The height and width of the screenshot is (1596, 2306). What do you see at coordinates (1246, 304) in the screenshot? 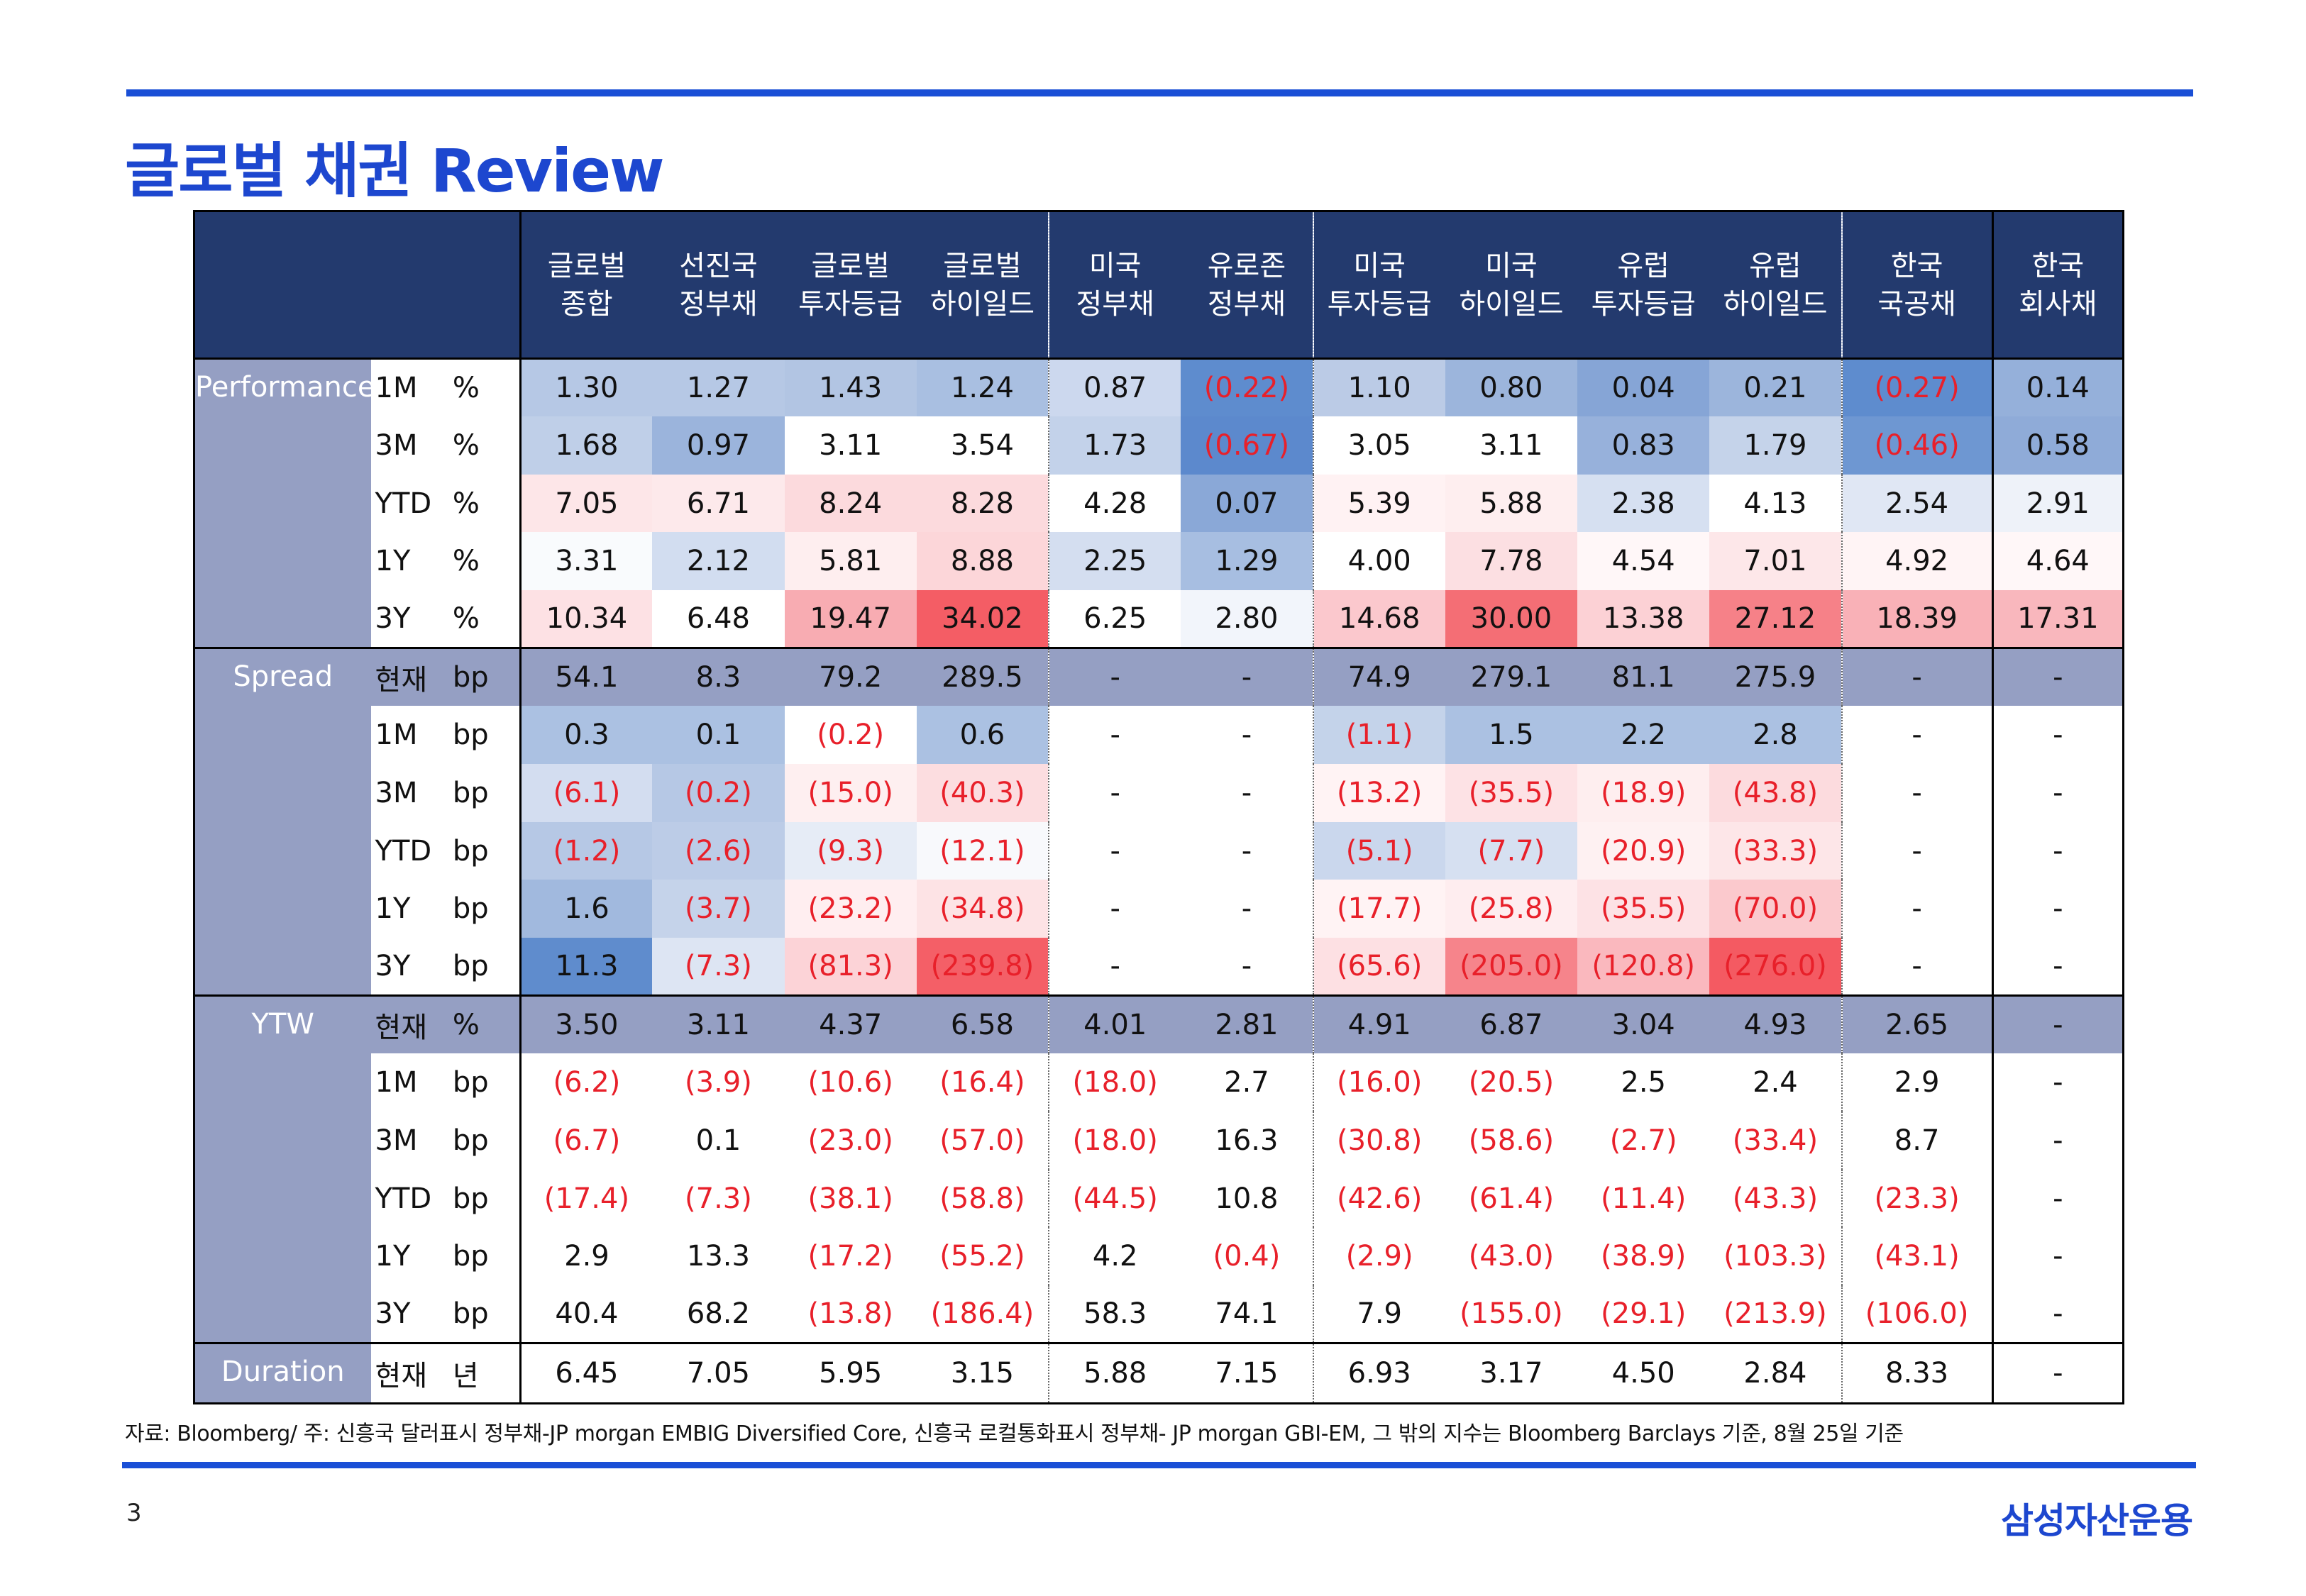
I see `column-header-line2: 정부채` at bounding box center [1246, 304].